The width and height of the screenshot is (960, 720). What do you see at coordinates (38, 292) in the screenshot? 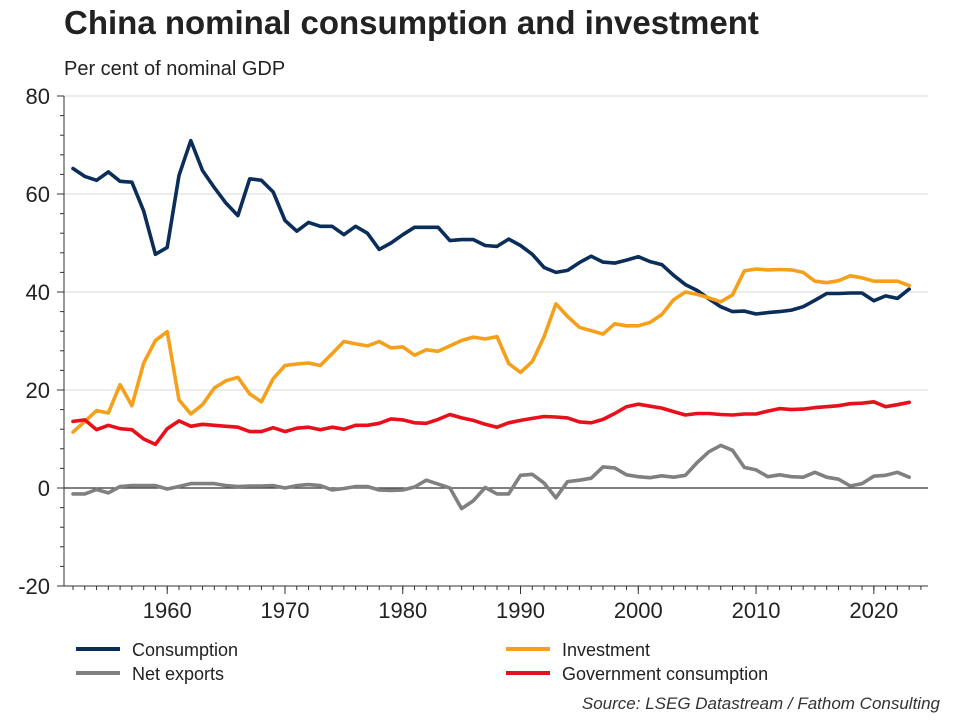
I see `y-tick-label-40: 40` at bounding box center [38, 292].